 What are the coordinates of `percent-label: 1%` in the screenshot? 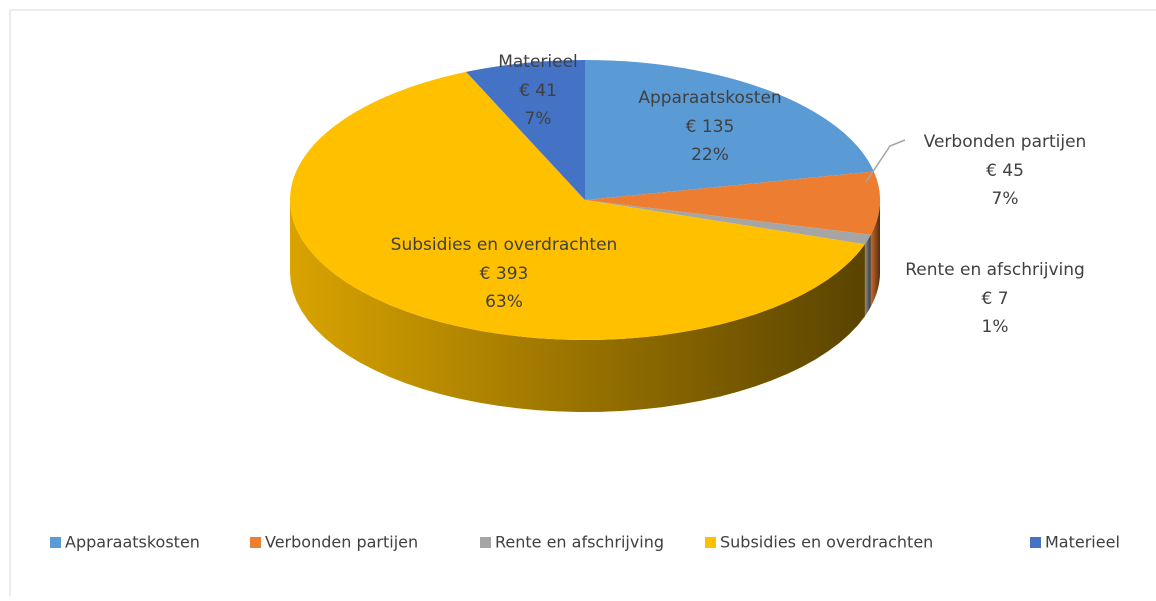 It's located at (995, 327).